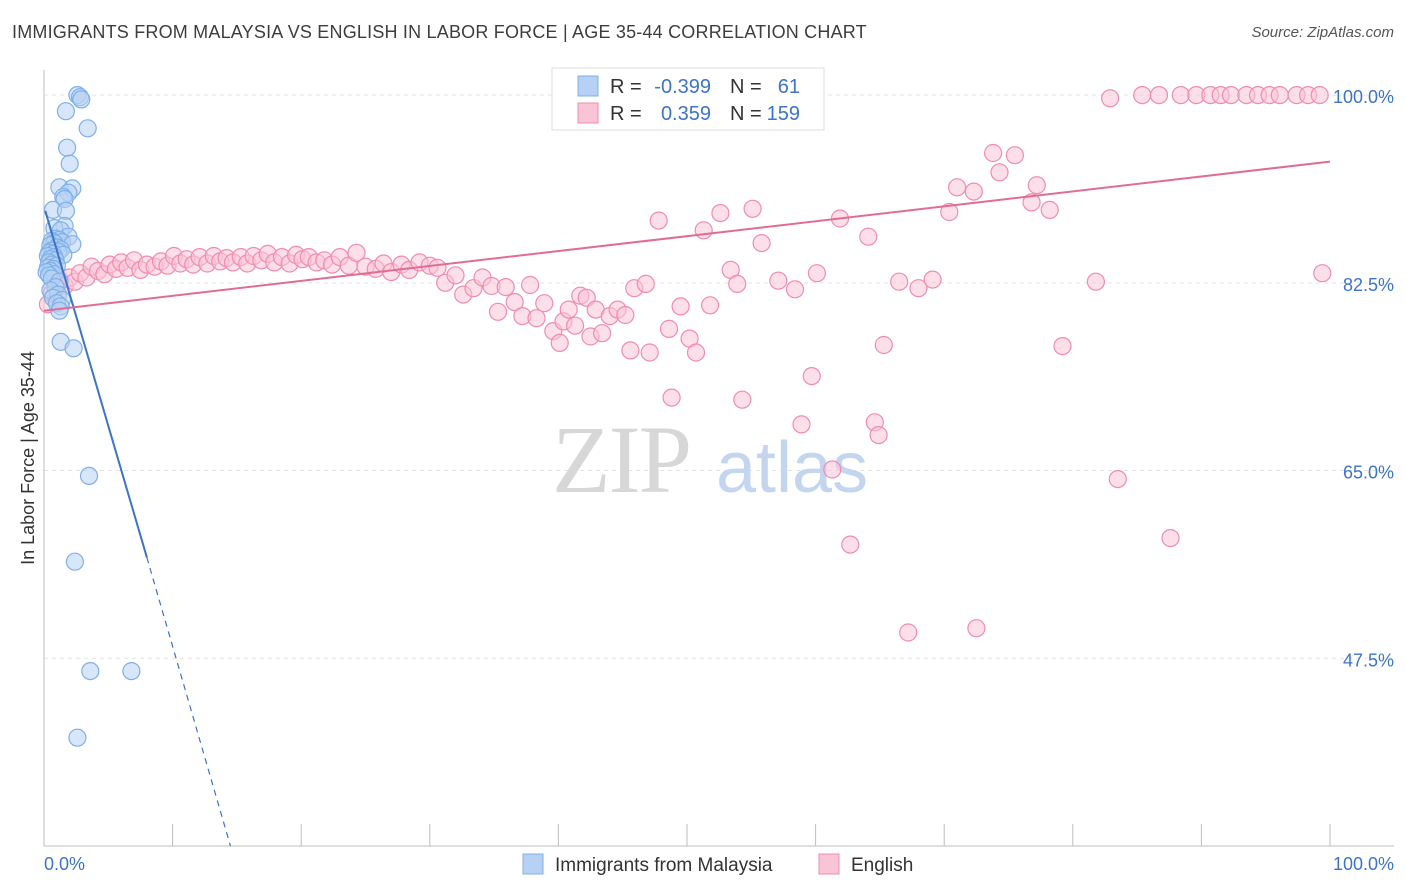 This screenshot has width=1406, height=892. Describe the element at coordinates (688, 99) in the screenshot. I see `legend: R = -0.399 N = 61 R = 0.359 N = 159` at that location.